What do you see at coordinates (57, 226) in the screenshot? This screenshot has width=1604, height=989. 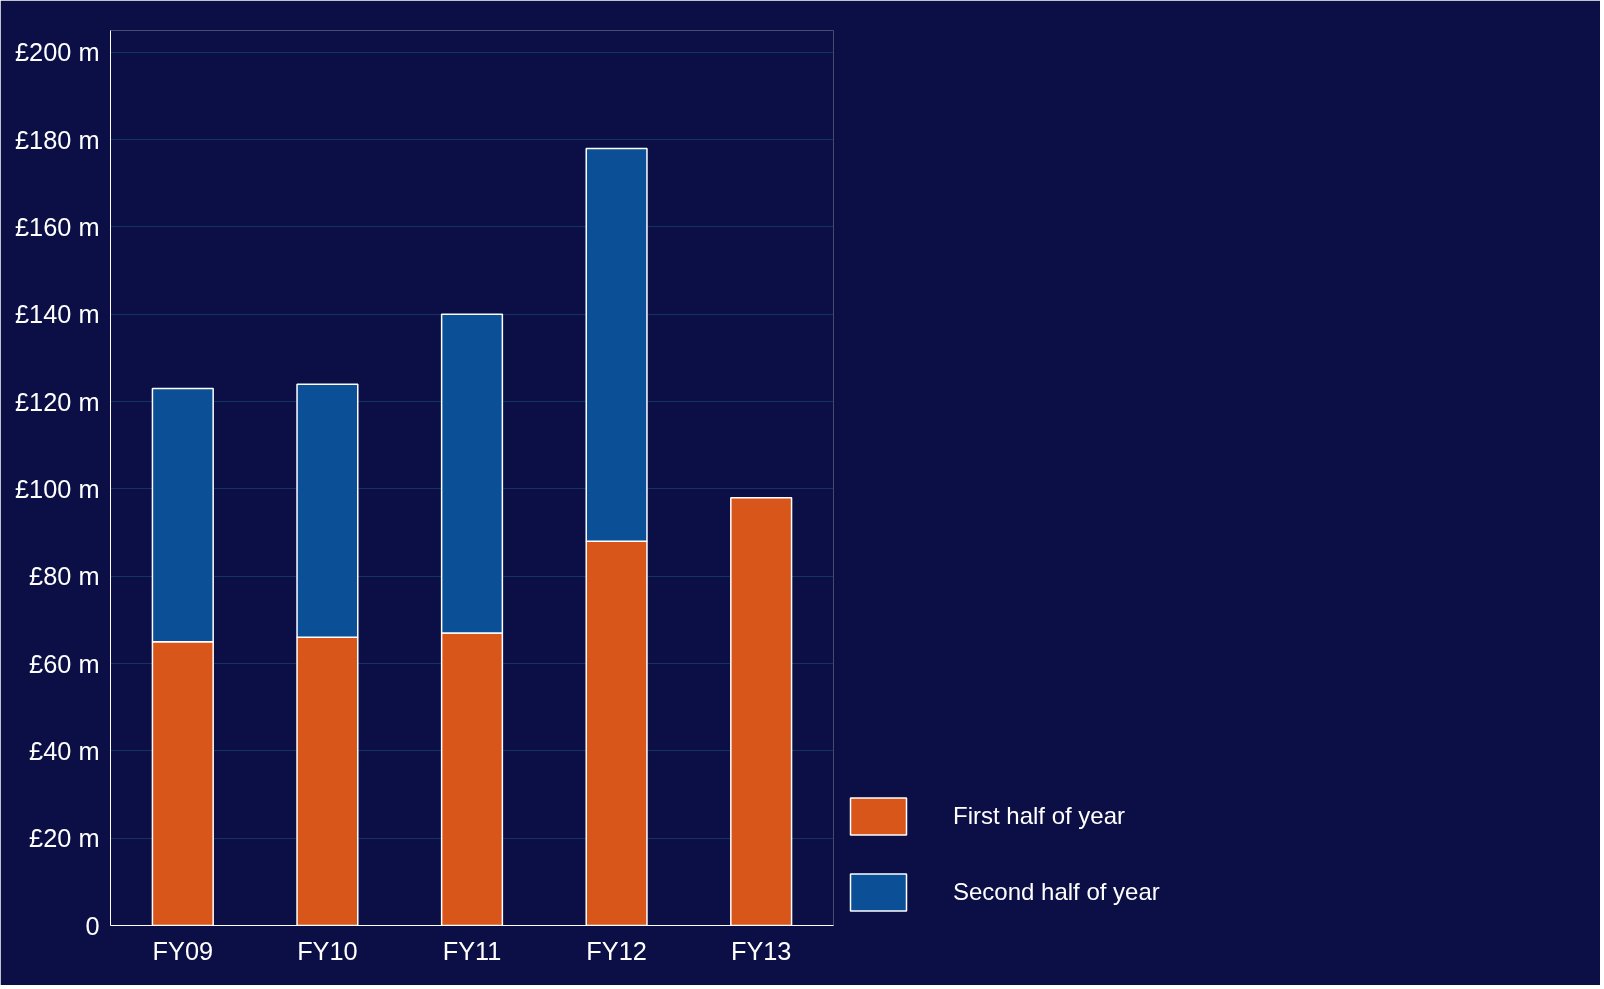 I see `y-tick-label: £160 m` at bounding box center [57, 226].